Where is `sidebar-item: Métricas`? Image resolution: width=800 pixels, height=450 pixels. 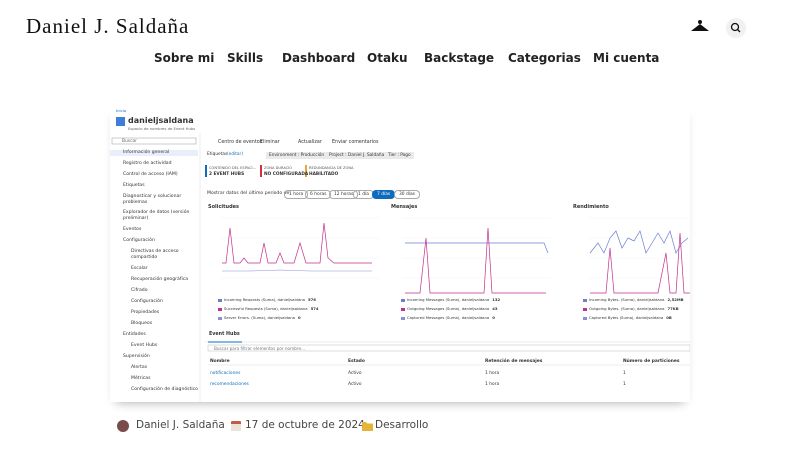
sidebar-item: Métricas is located at coordinates (154, 379).